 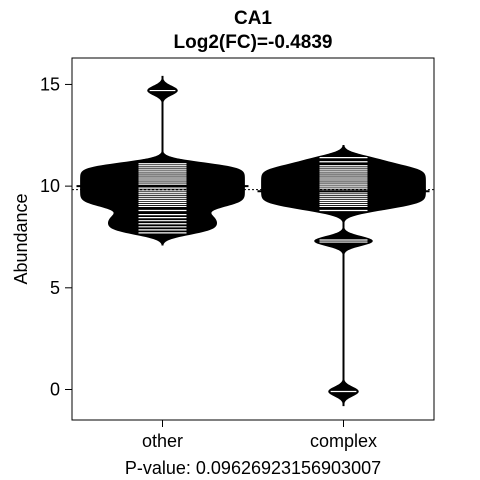 I want to click on y-axis: 0 5 10 15, so click(x=56, y=236).